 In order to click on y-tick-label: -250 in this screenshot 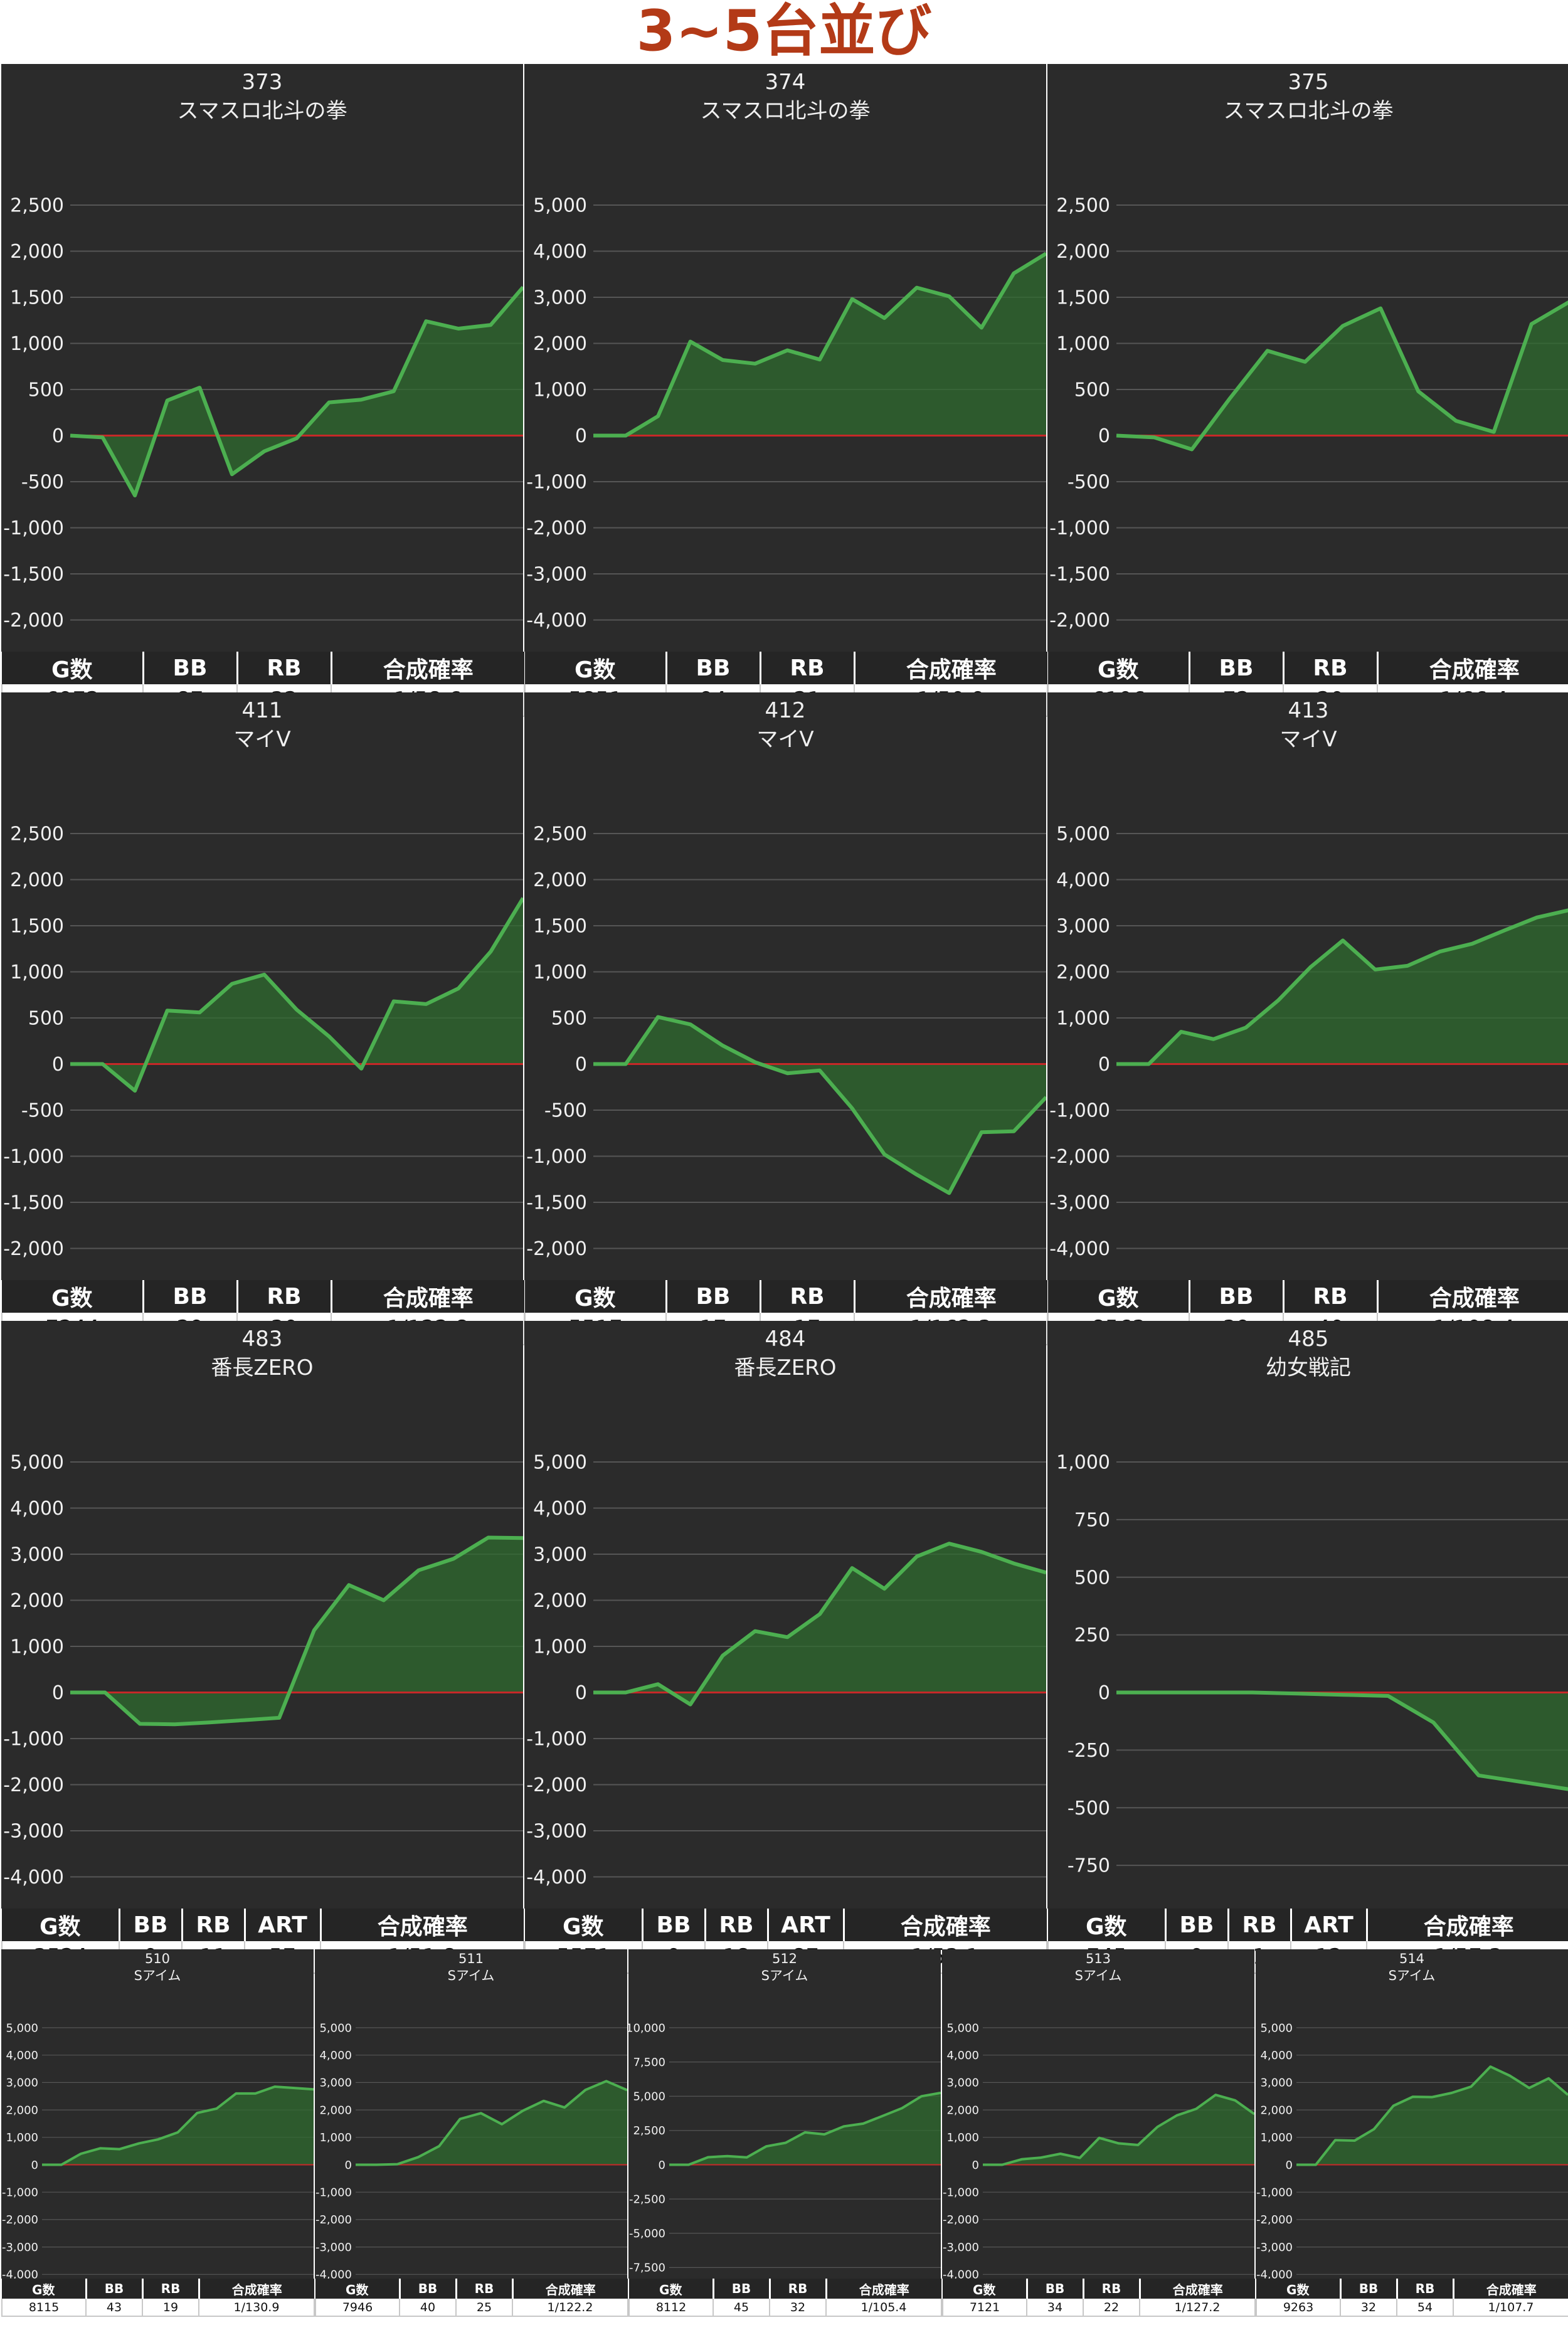, I will do `click(1088, 1751)`.